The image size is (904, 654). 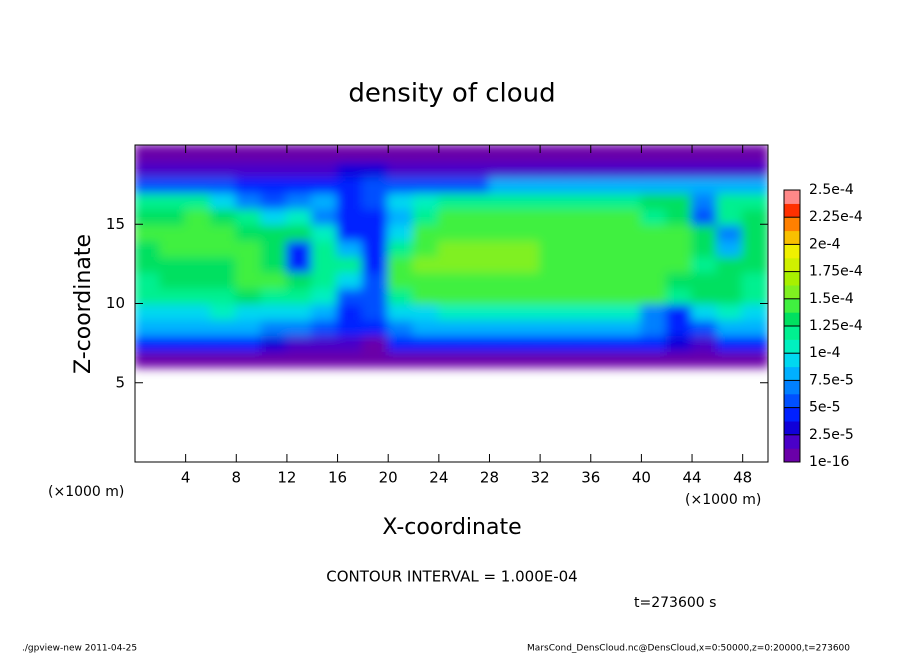 I want to click on y-tick-label: 10, so click(x=115, y=303).